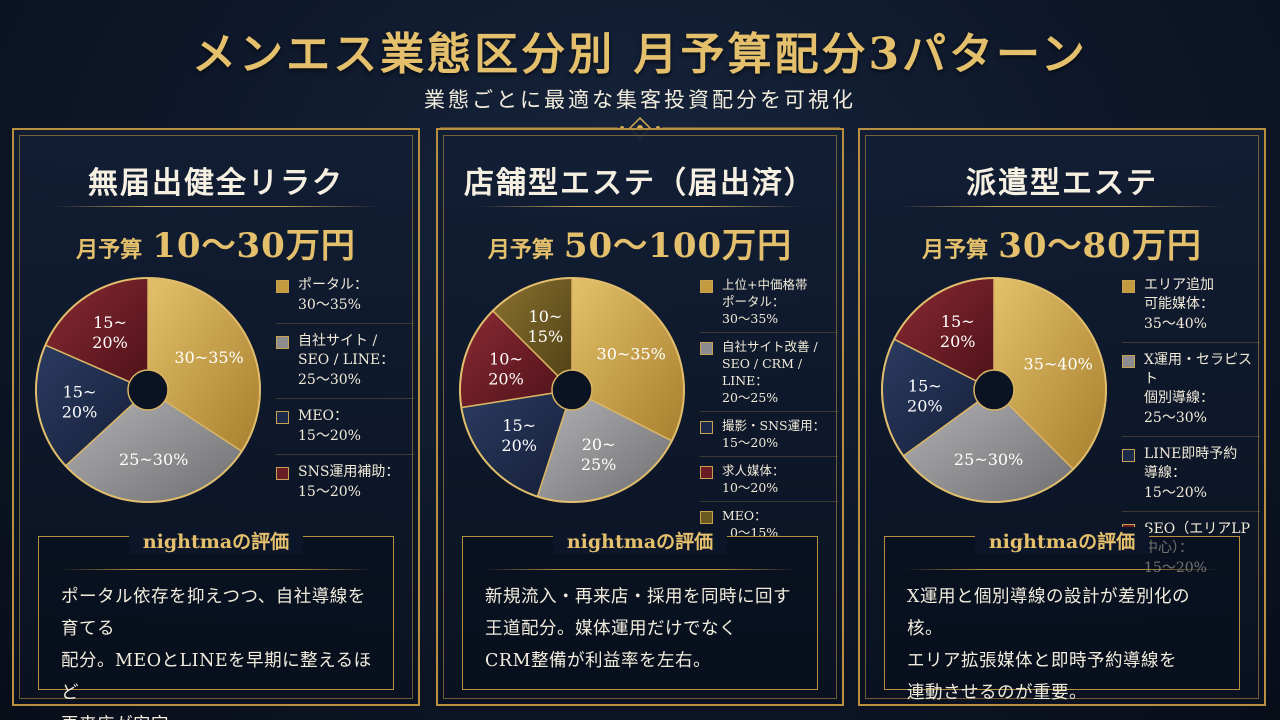 This screenshot has width=1280, height=720. What do you see at coordinates (546, 326) in the screenshot?
I see `pie-slice-label: 10~ 15%` at bounding box center [546, 326].